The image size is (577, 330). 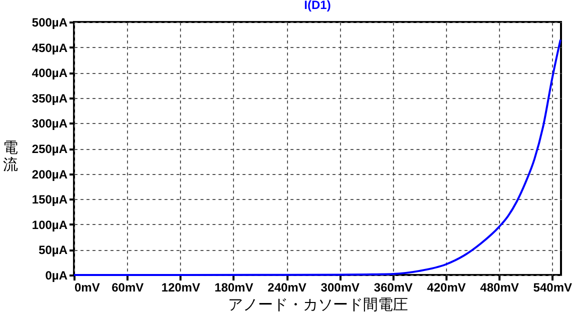 What do you see at coordinates (340, 287) in the screenshot?
I see `x-tick-label: 300mV` at bounding box center [340, 287].